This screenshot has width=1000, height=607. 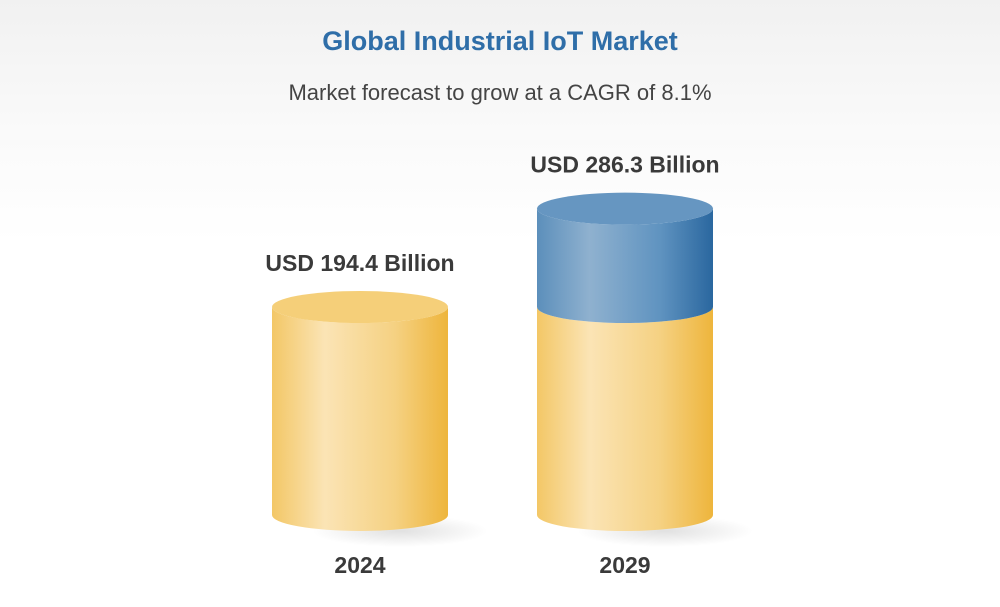 I want to click on cylinder-top-2029, so click(x=625, y=208).